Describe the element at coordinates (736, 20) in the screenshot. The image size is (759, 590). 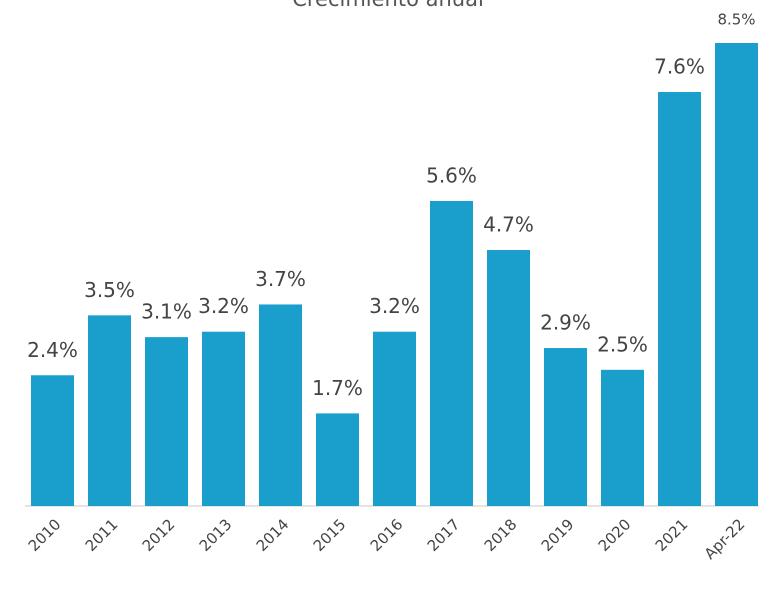
I see `data-label: 8.5%` at that location.